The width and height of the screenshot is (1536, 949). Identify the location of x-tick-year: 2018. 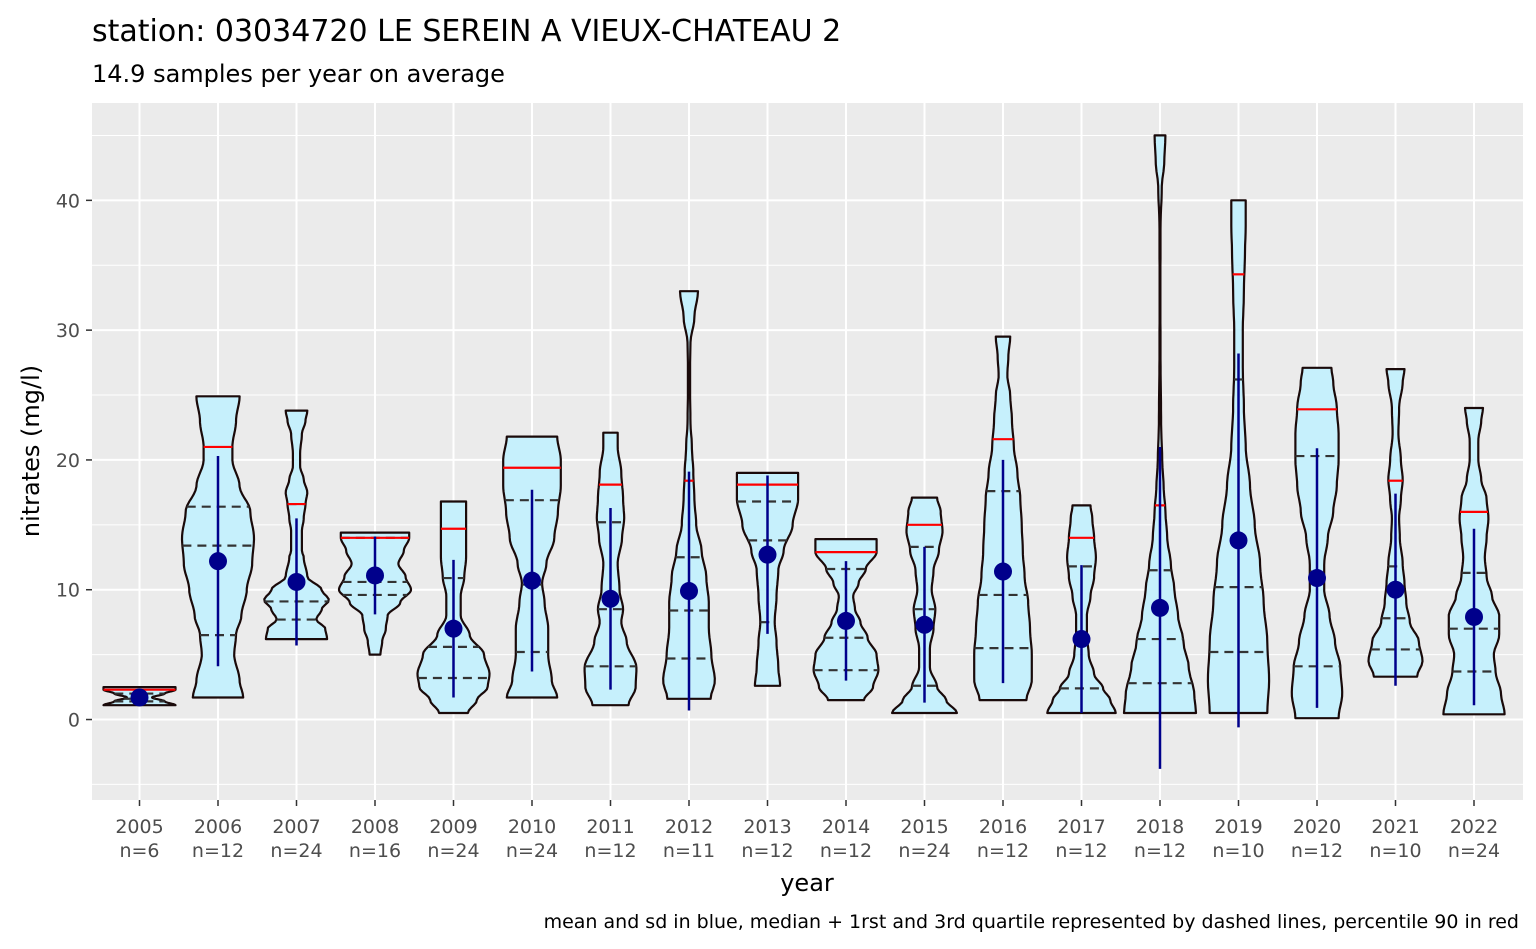
(1160, 827).